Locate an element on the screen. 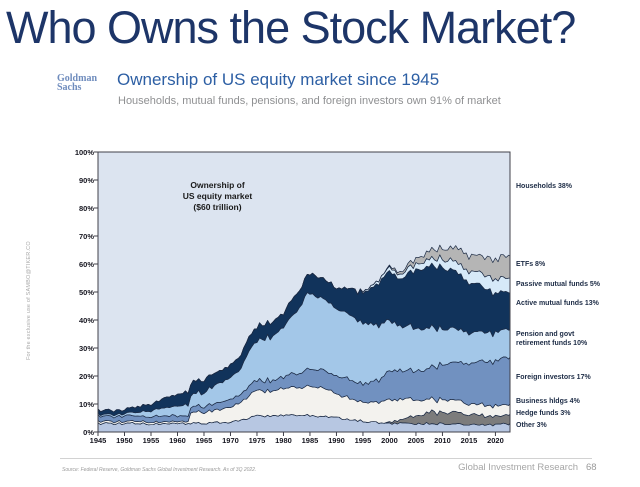  x-tick-label: 2000 is located at coordinates (389, 440).